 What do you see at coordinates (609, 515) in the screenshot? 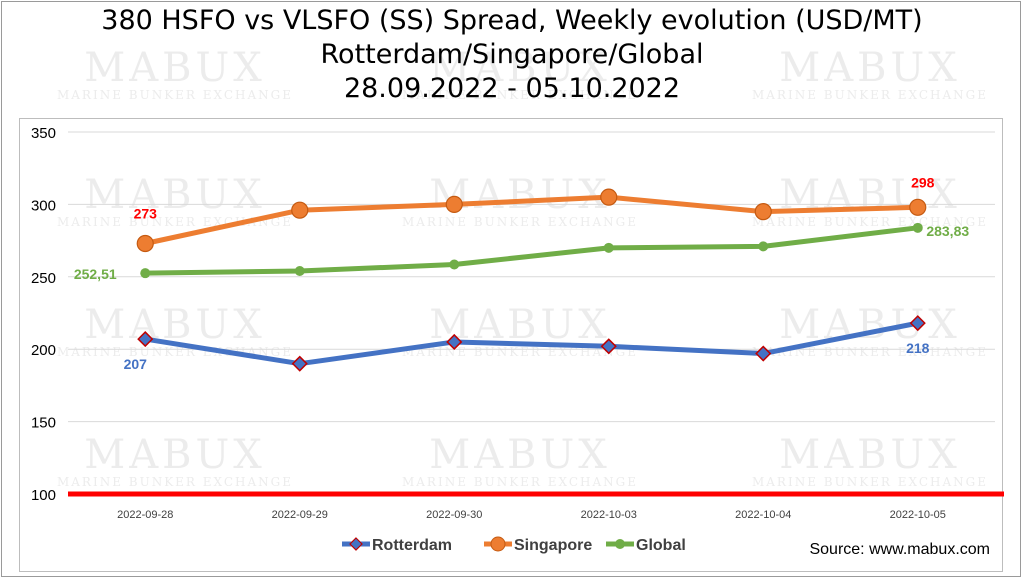
I see `x-tick-label: 2022-10-03` at bounding box center [609, 515].